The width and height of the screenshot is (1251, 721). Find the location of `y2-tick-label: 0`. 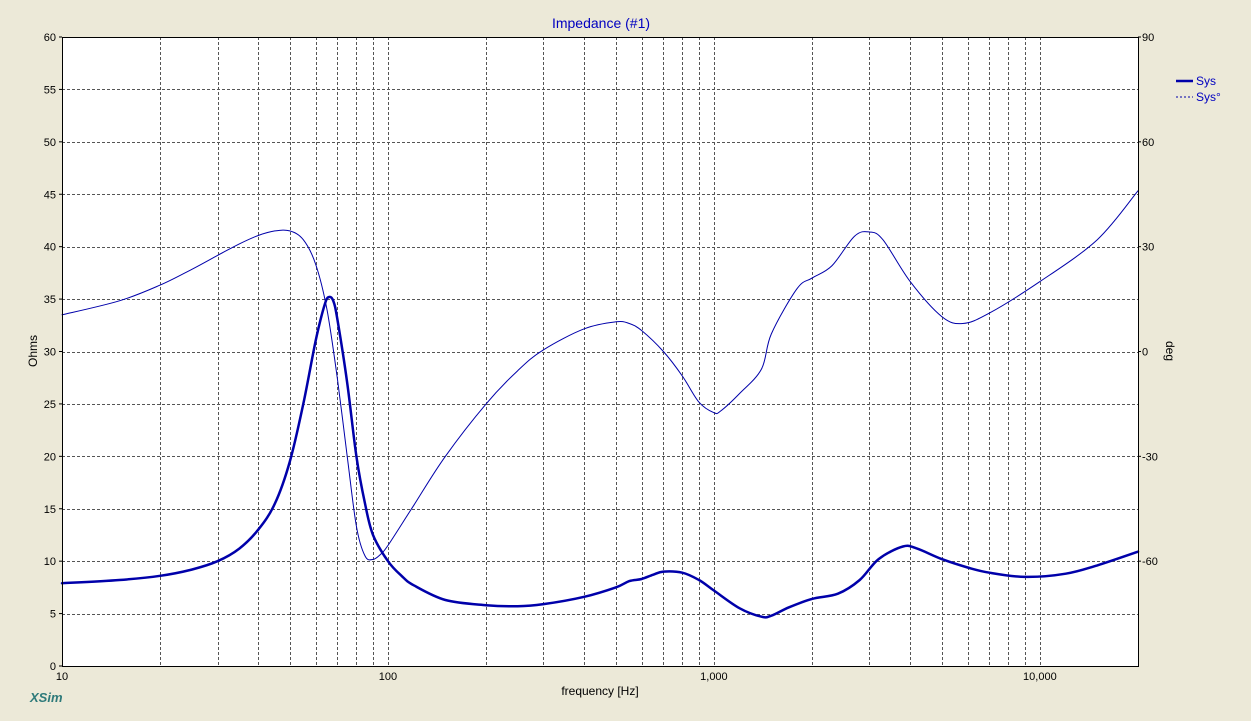

y2-tick-label: 0 is located at coordinates (1145, 353).